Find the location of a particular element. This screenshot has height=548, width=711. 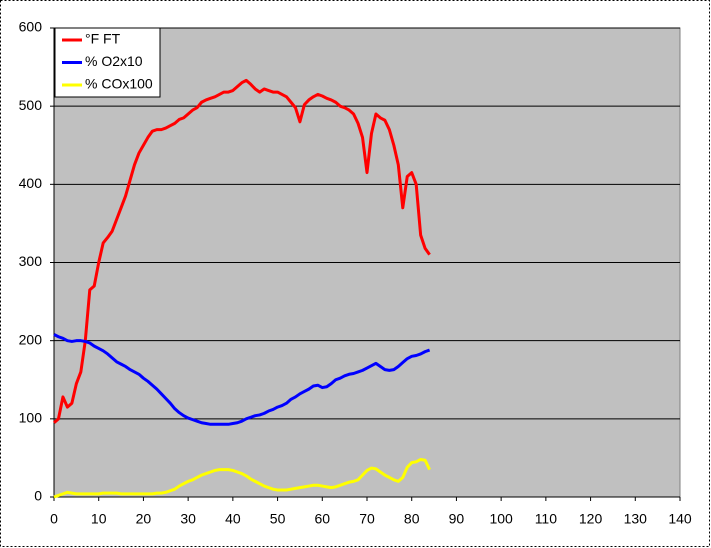

legend-label: °F FT is located at coordinates (103, 39).